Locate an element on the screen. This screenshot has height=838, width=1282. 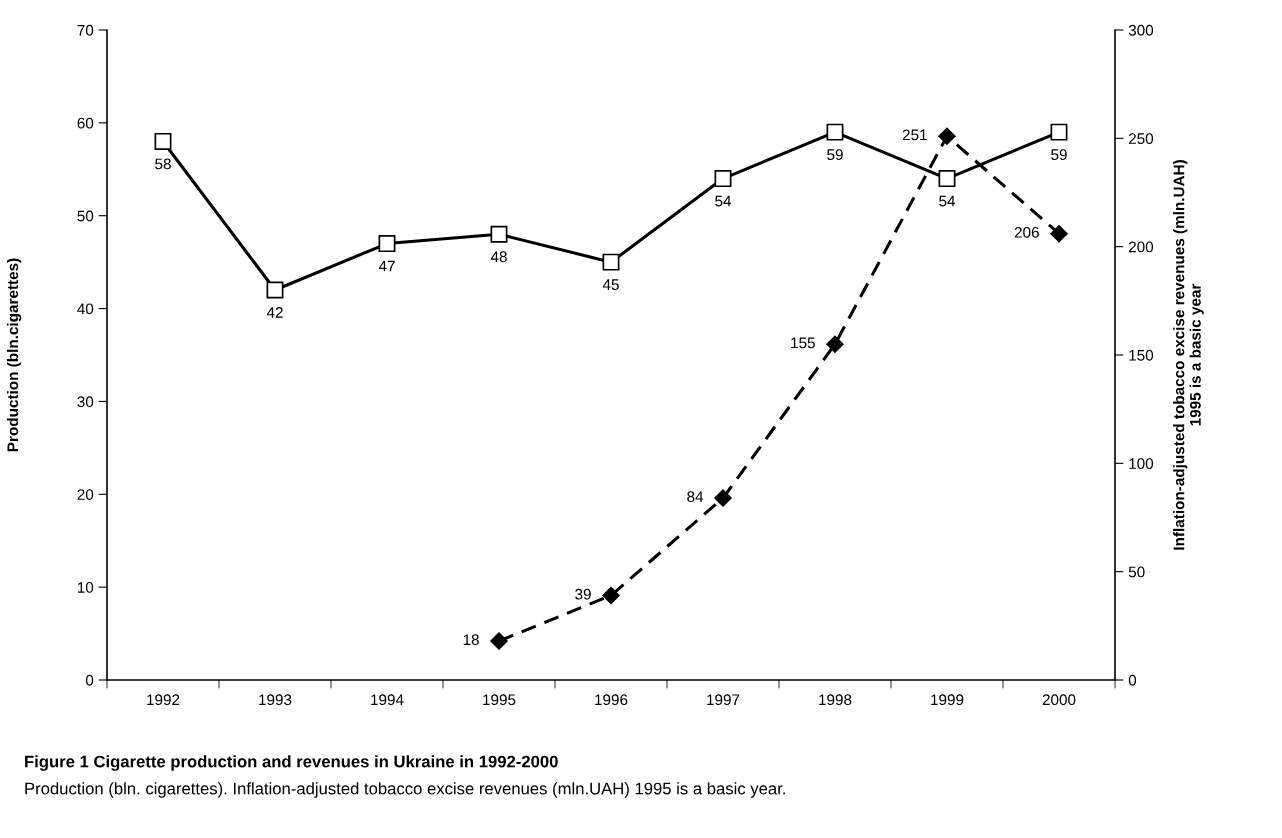
y2-tick-label: 200 is located at coordinates (1141, 247).